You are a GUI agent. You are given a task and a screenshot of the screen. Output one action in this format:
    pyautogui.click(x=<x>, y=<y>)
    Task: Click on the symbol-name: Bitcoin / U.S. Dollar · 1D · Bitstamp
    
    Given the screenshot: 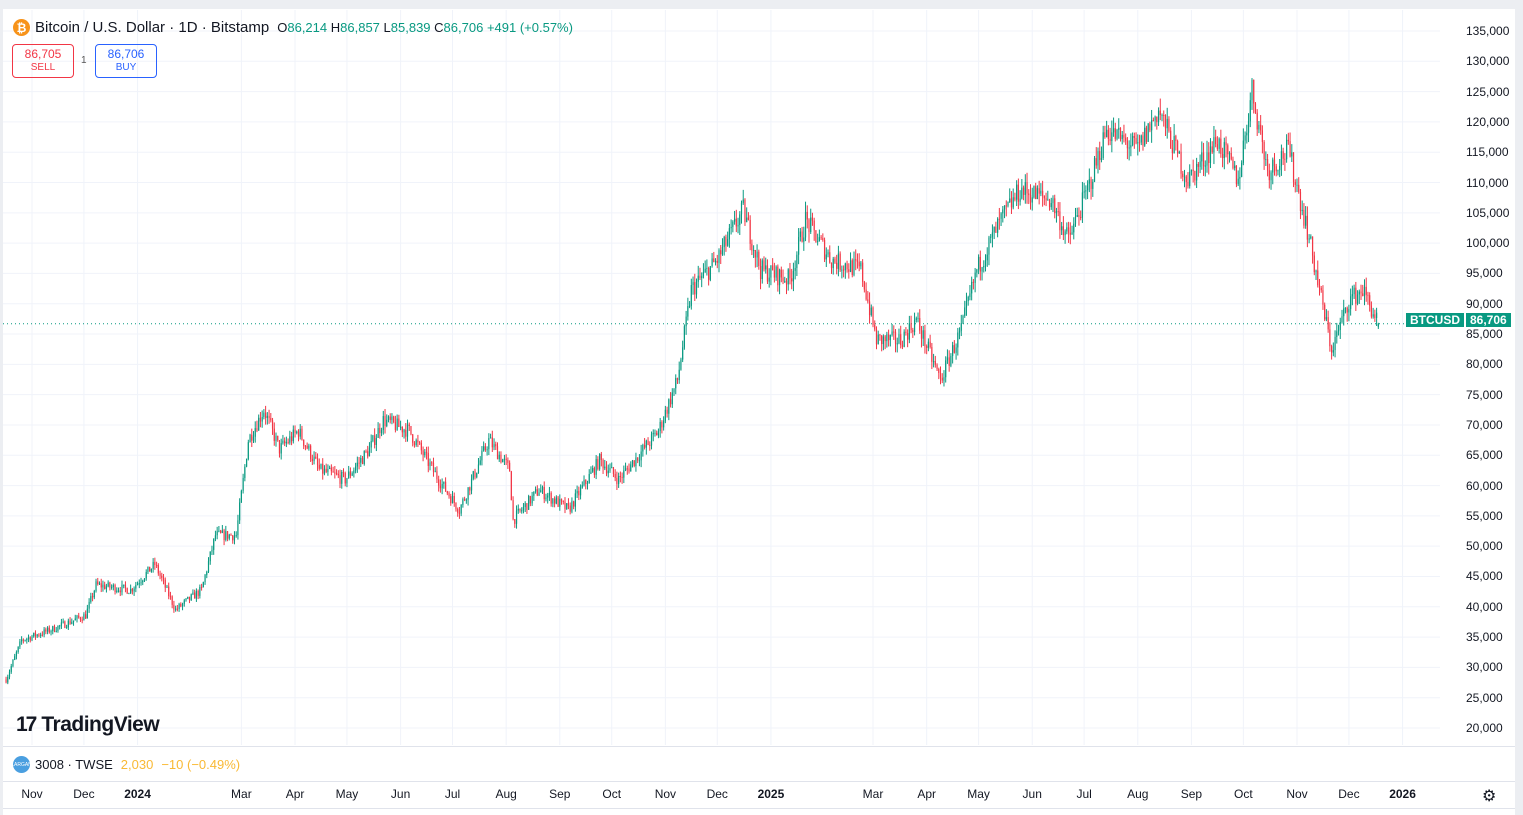 What is the action you would take?
    pyautogui.click(x=152, y=27)
    